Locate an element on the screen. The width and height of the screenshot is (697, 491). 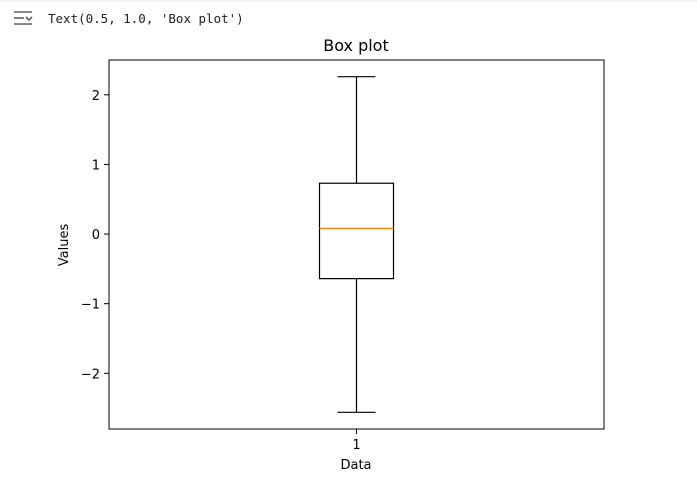
interquartile-box is located at coordinates (356, 231).